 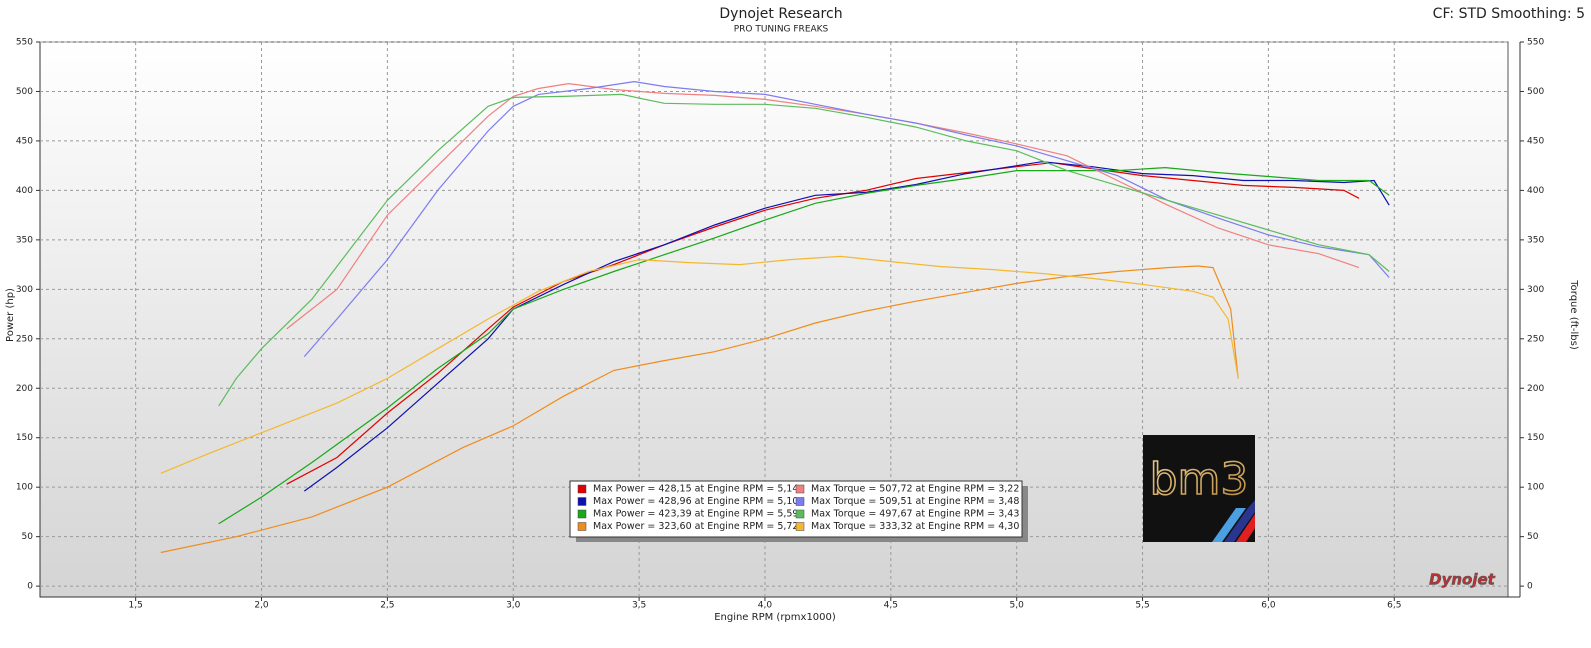 What do you see at coordinates (24, 191) in the screenshot?
I see `y-tick-label: 400` at bounding box center [24, 191].